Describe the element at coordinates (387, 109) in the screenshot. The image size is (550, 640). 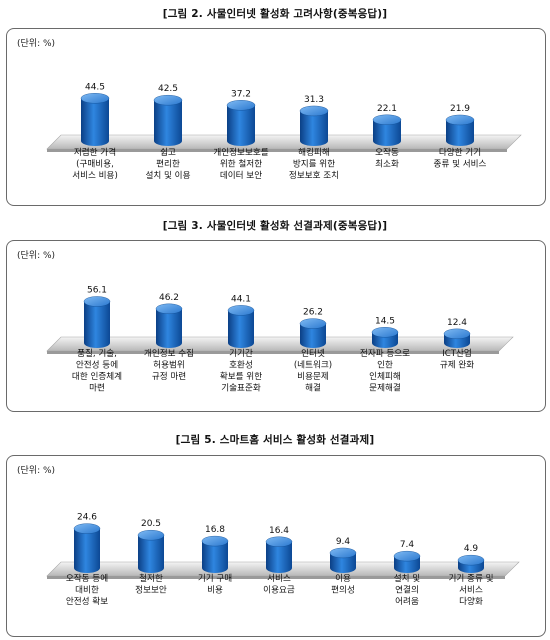
I see `data-label: 22.1` at that location.